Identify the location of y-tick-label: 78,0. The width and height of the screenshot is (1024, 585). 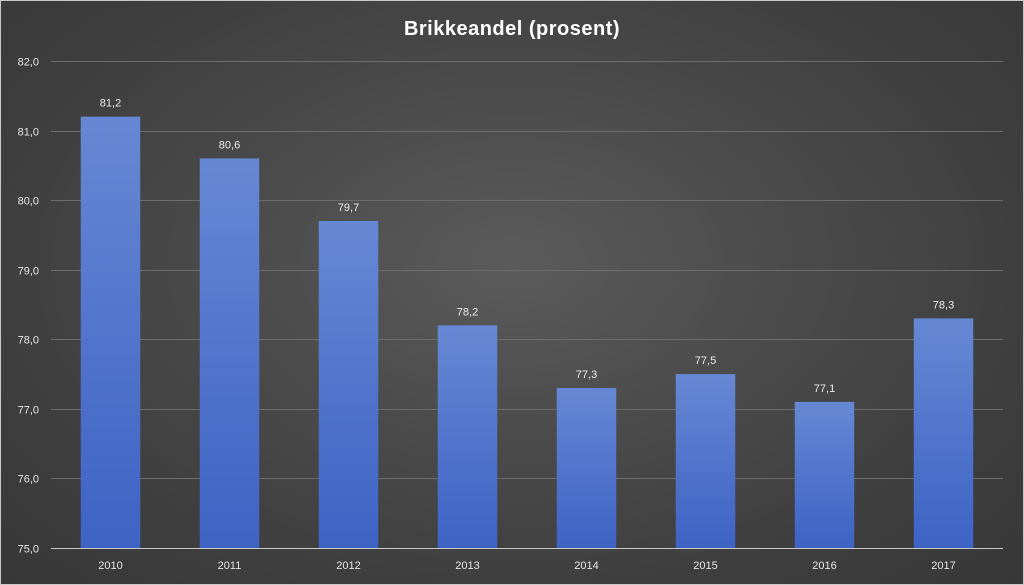
(28, 341).